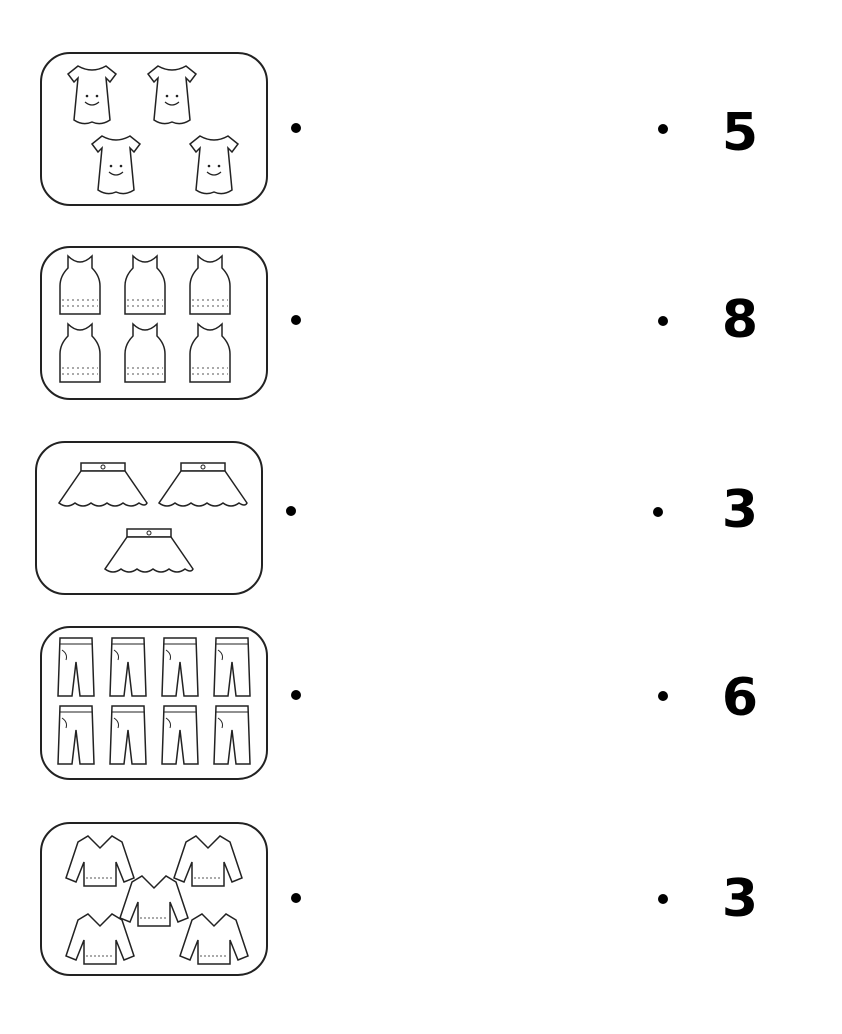 This screenshot has height=1034, width=842. I want to click on pants-picture-box, so click(154, 703).